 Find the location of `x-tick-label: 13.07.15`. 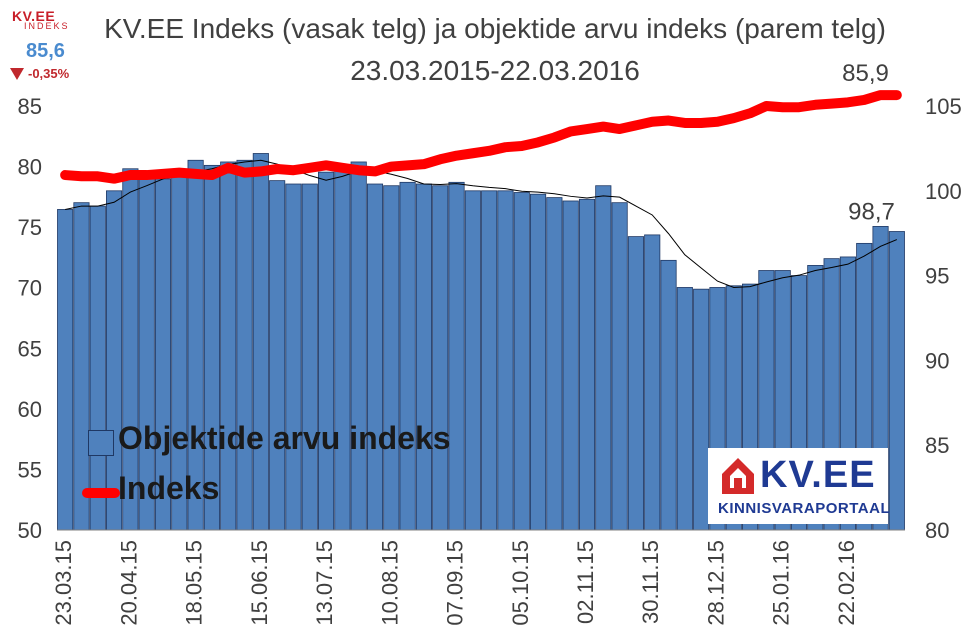

x-tick-label: 13.07.15 is located at coordinates (324, 583).